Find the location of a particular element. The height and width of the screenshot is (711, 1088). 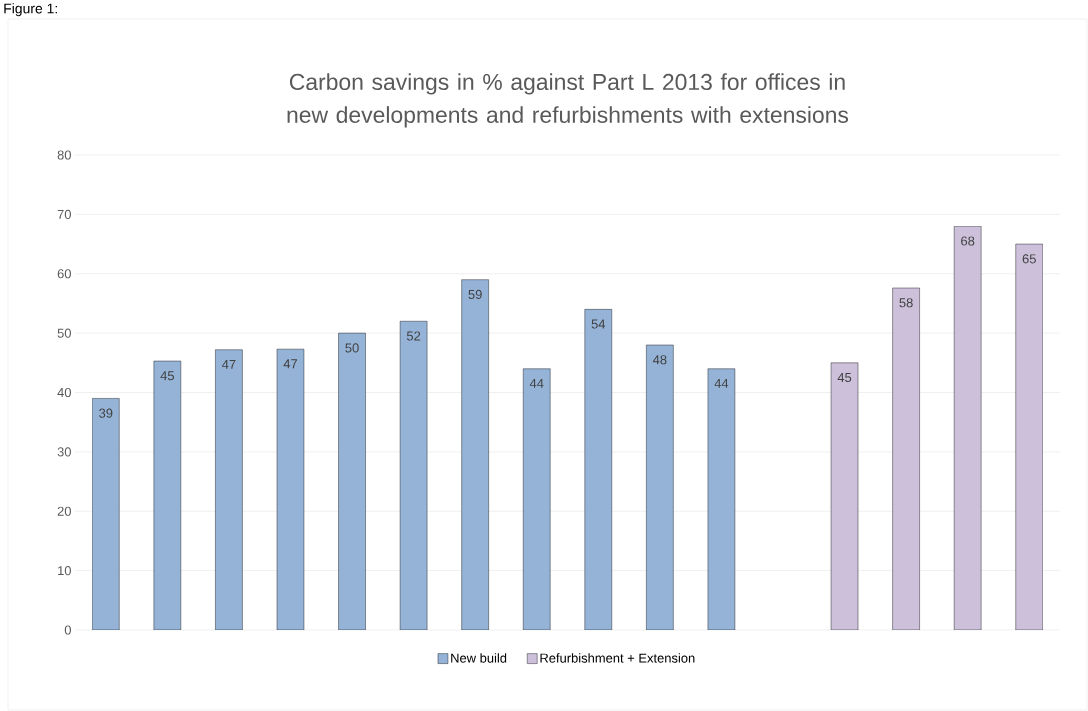

data-label: 58 is located at coordinates (906, 303).